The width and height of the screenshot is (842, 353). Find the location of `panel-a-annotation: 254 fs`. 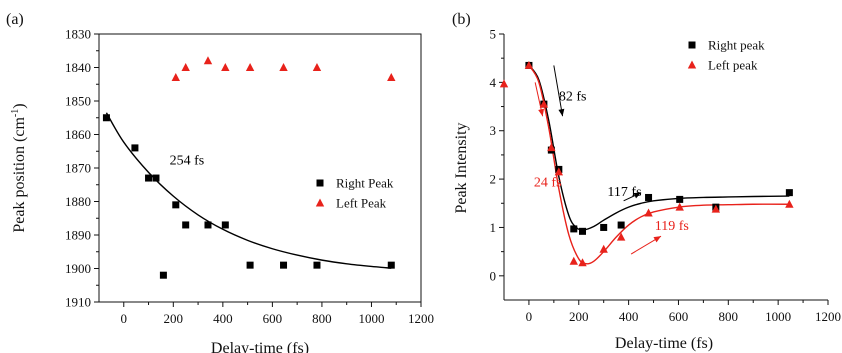

panel-a-annotation: 254 fs is located at coordinates (187, 161).